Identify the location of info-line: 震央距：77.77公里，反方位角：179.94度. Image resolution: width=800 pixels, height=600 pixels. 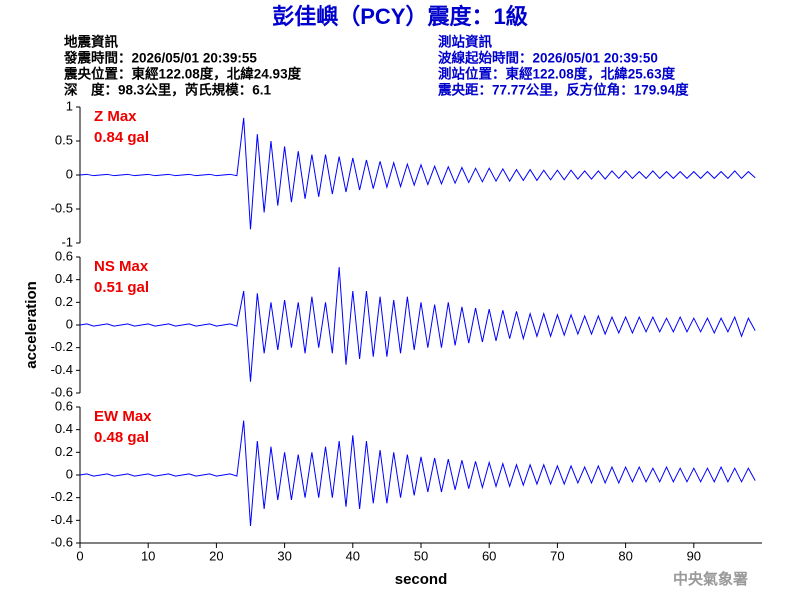
(563, 90).